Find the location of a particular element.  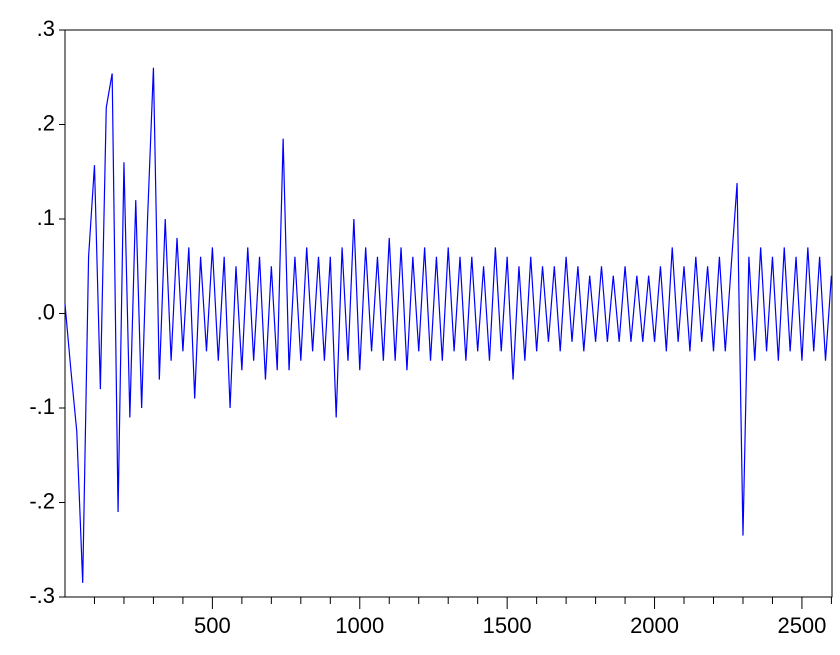

y-tick-label: -.2 is located at coordinates (42, 500).